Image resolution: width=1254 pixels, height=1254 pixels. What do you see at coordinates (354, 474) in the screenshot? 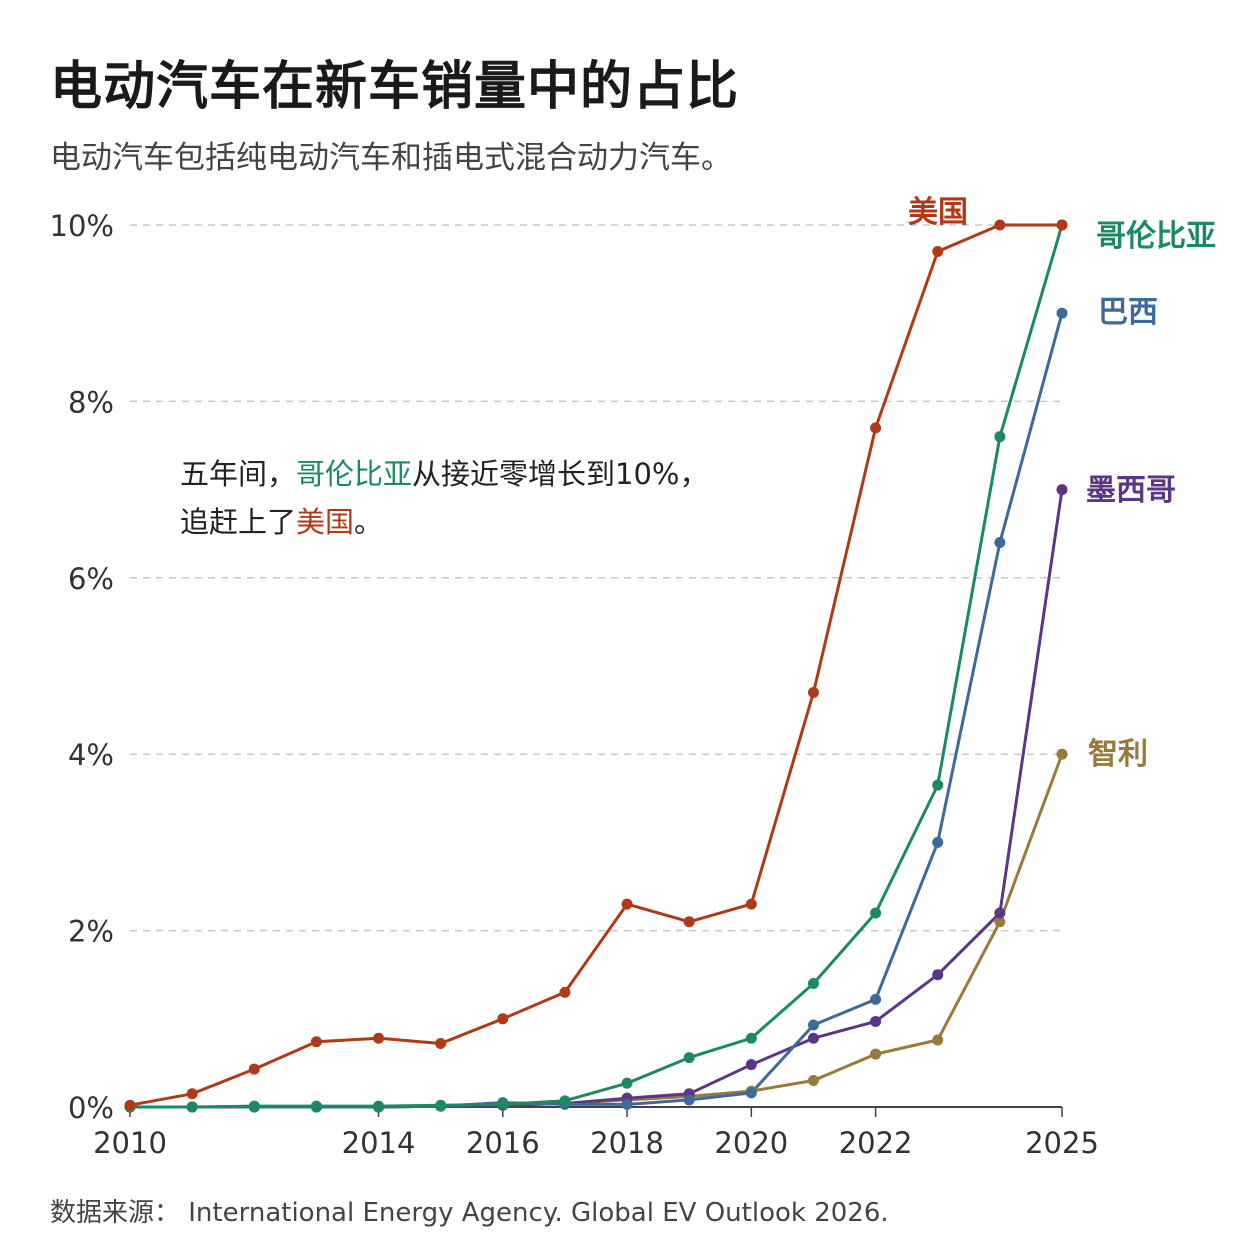
I see `annotation-highlight-colombia: 哥伦比亚` at bounding box center [354, 474].